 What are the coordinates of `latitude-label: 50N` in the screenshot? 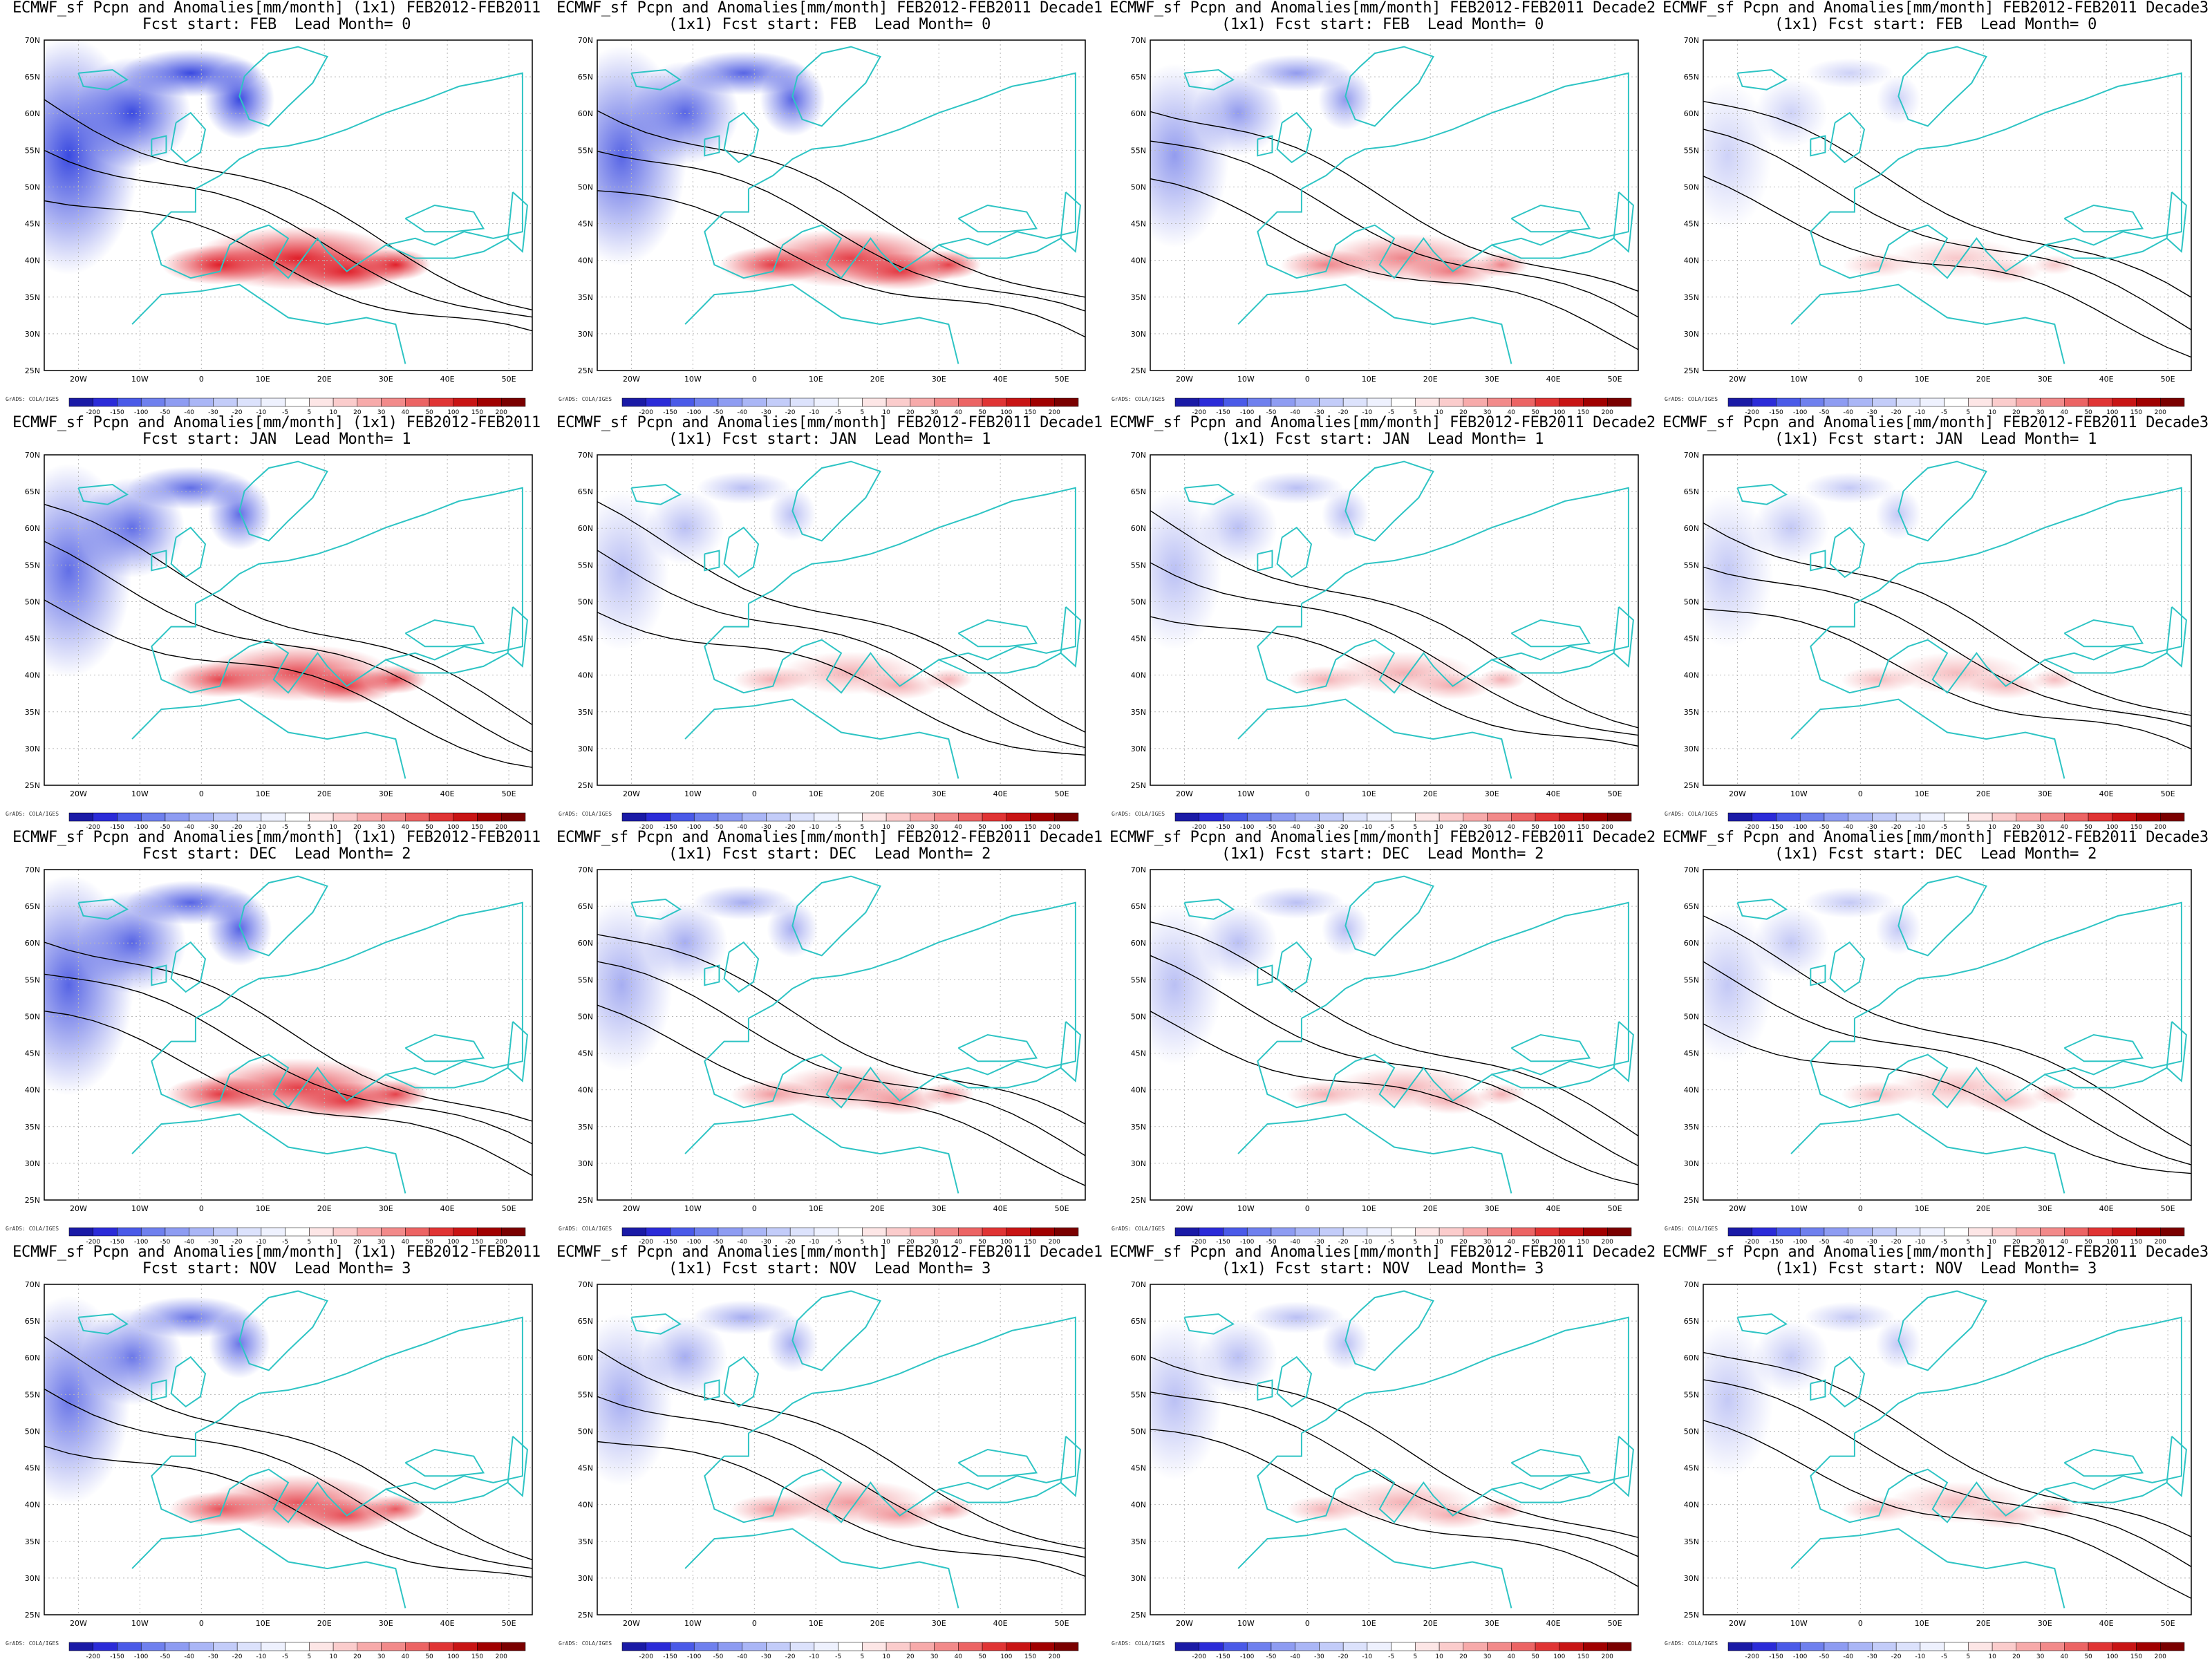 It's located at (1138, 602).